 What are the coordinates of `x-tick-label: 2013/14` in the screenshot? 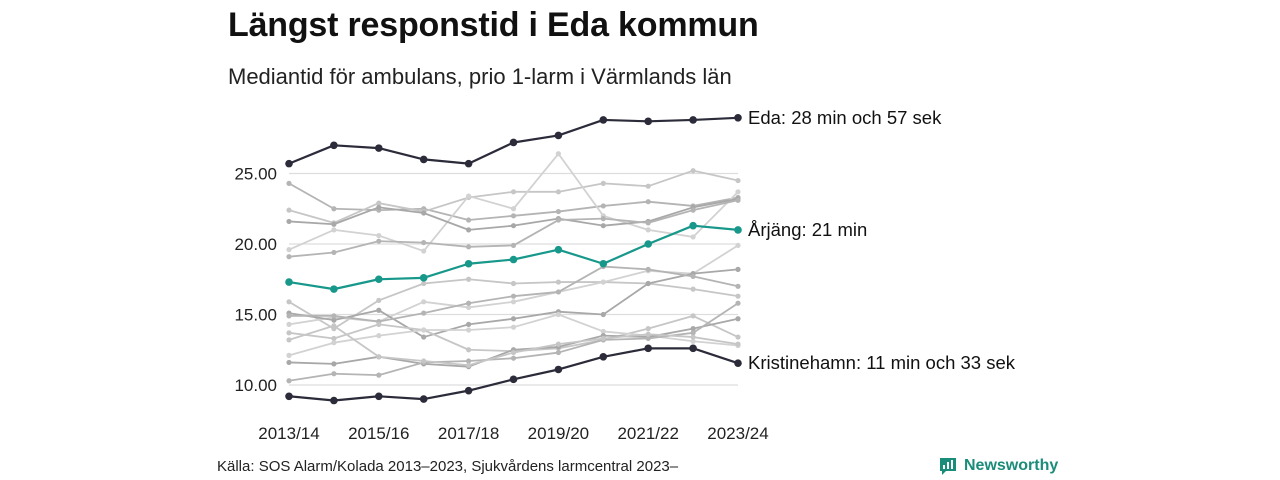 It's located at (288, 433).